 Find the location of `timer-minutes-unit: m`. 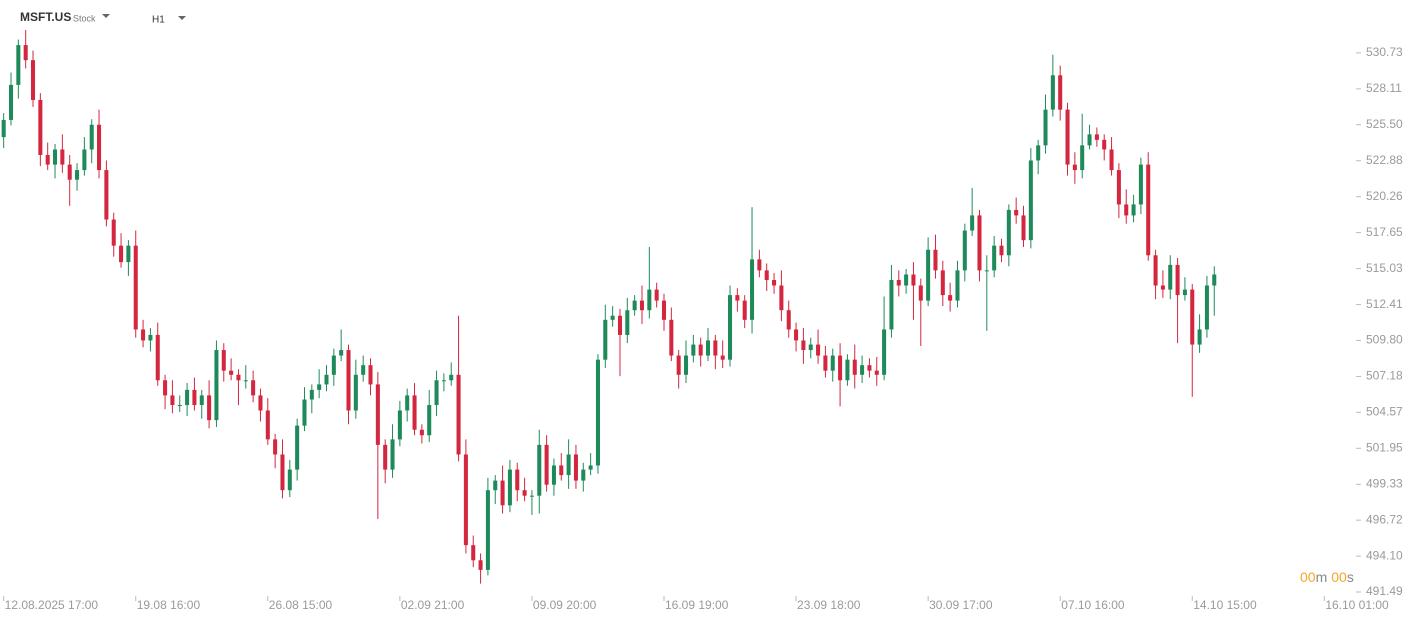

timer-minutes-unit: m is located at coordinates (1322, 577).